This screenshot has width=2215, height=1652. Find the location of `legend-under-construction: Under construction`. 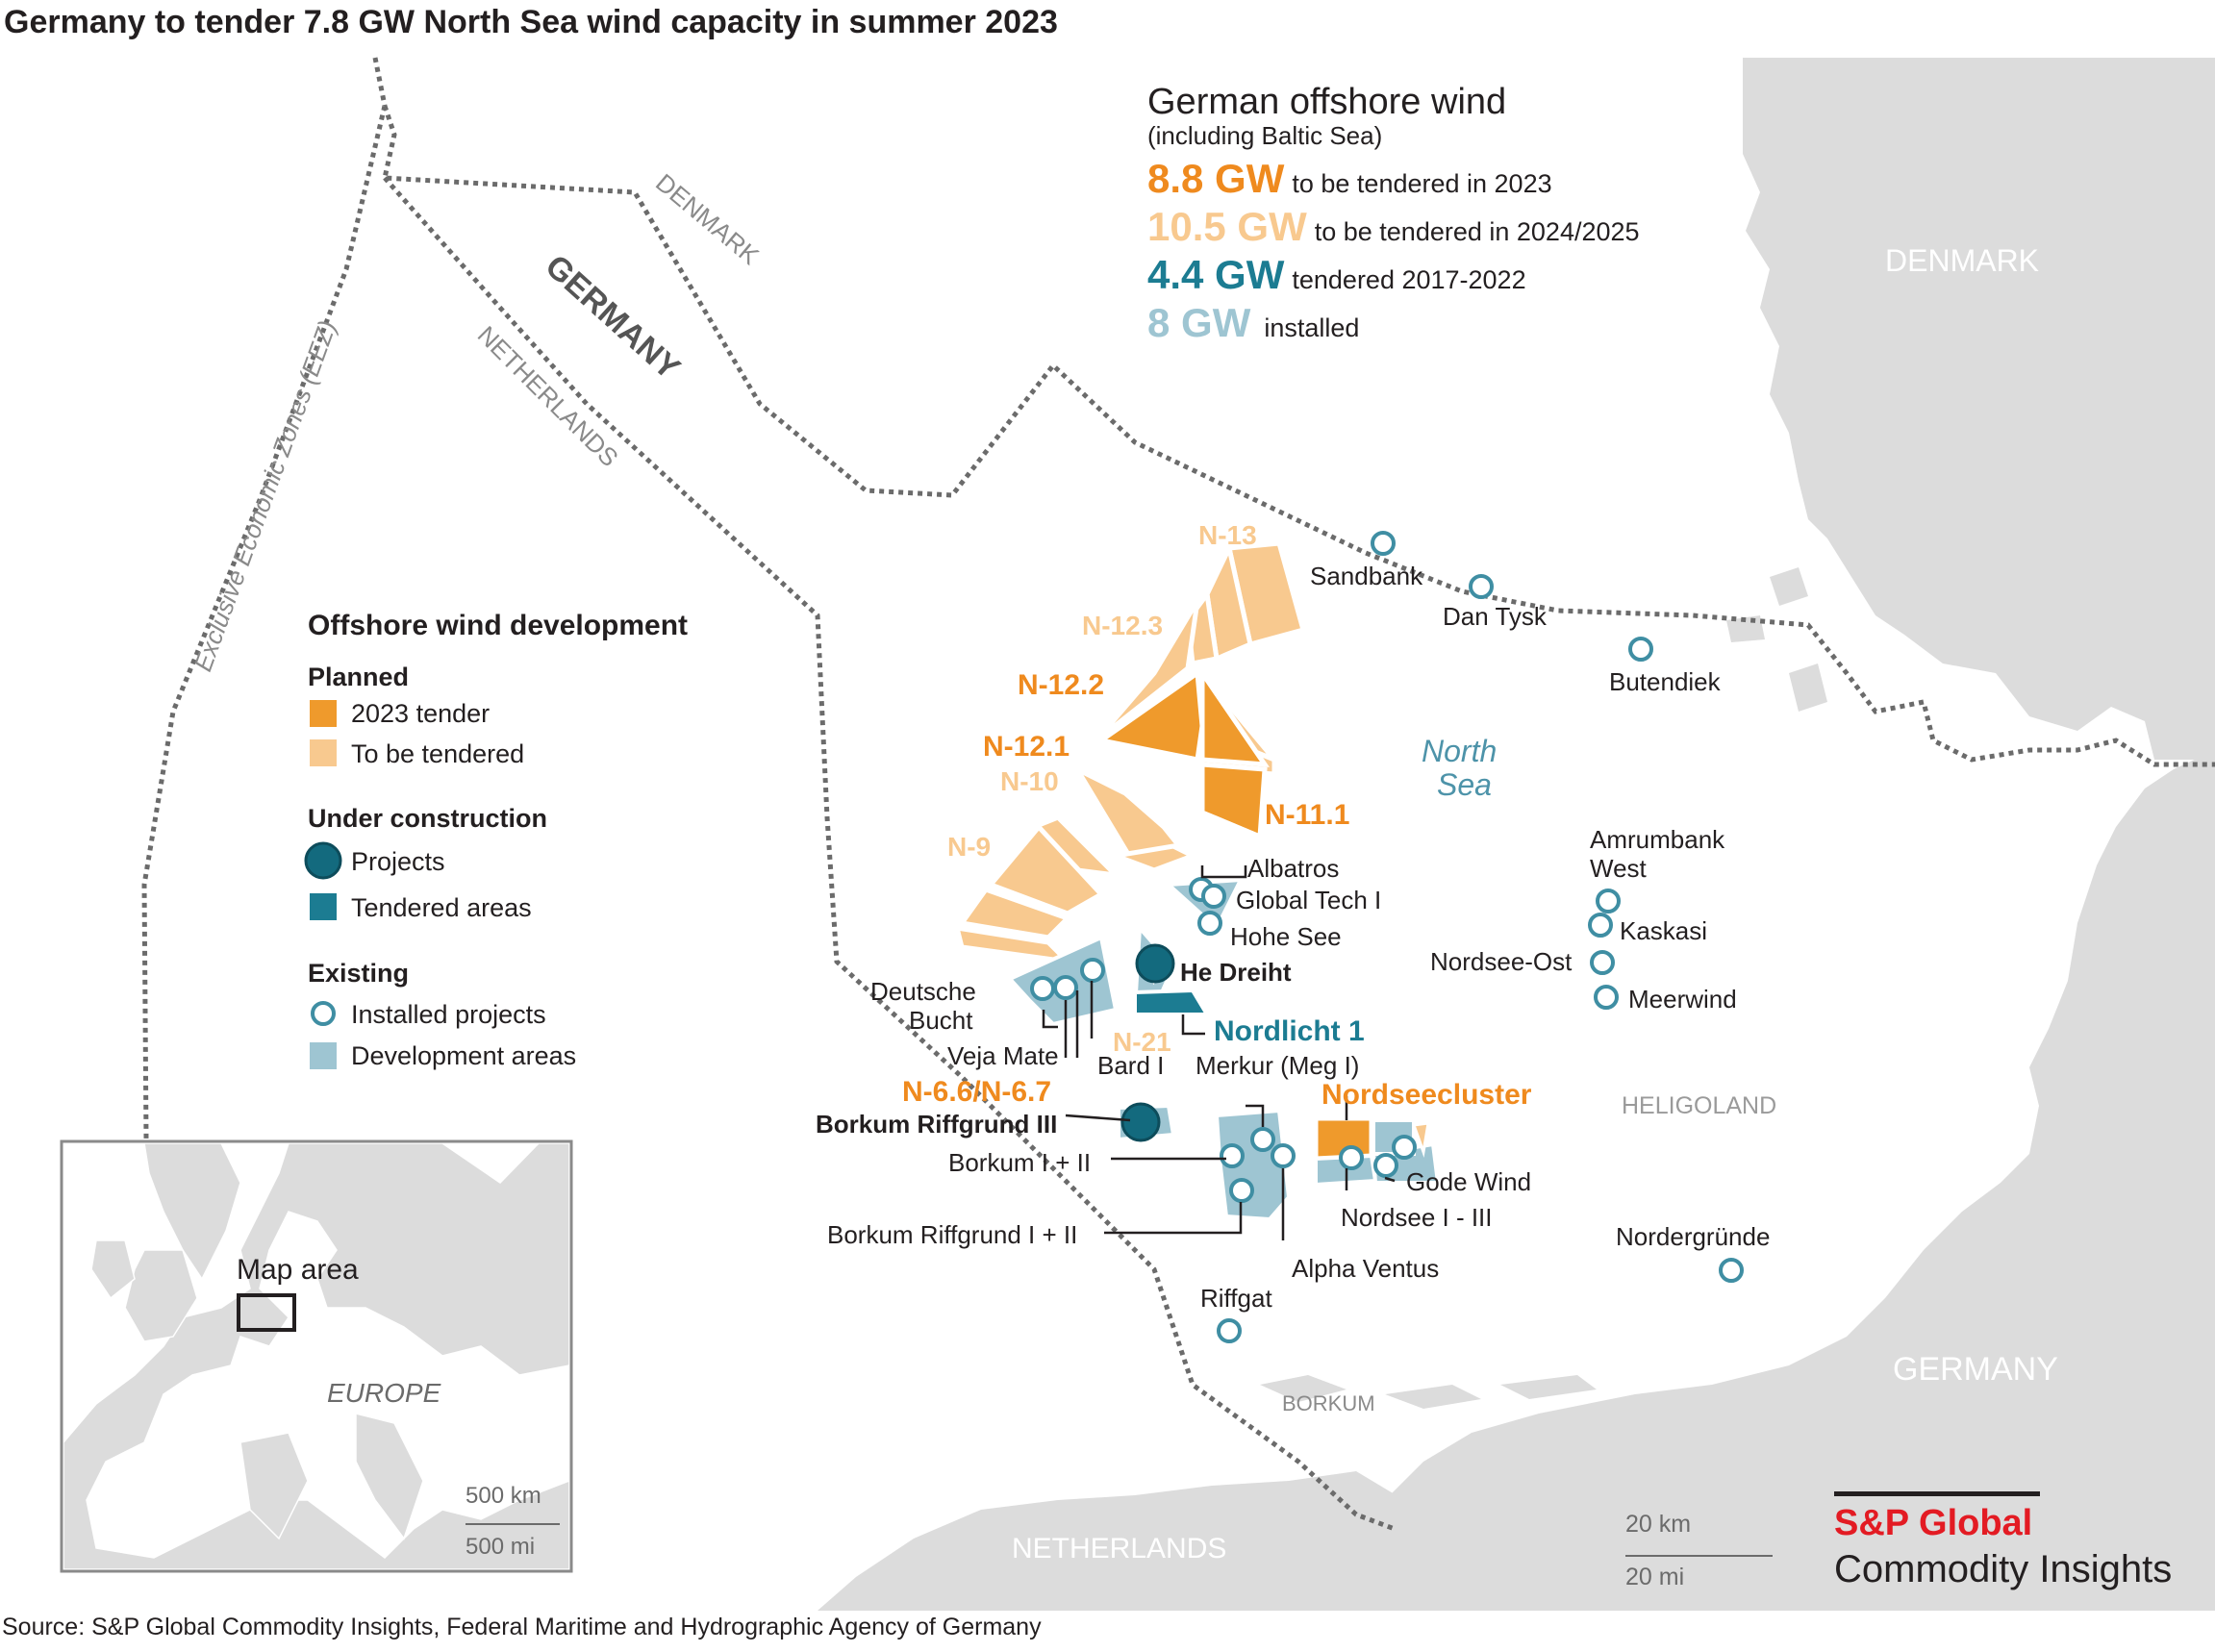

legend-under-construction: Under construction is located at coordinates (427, 818).